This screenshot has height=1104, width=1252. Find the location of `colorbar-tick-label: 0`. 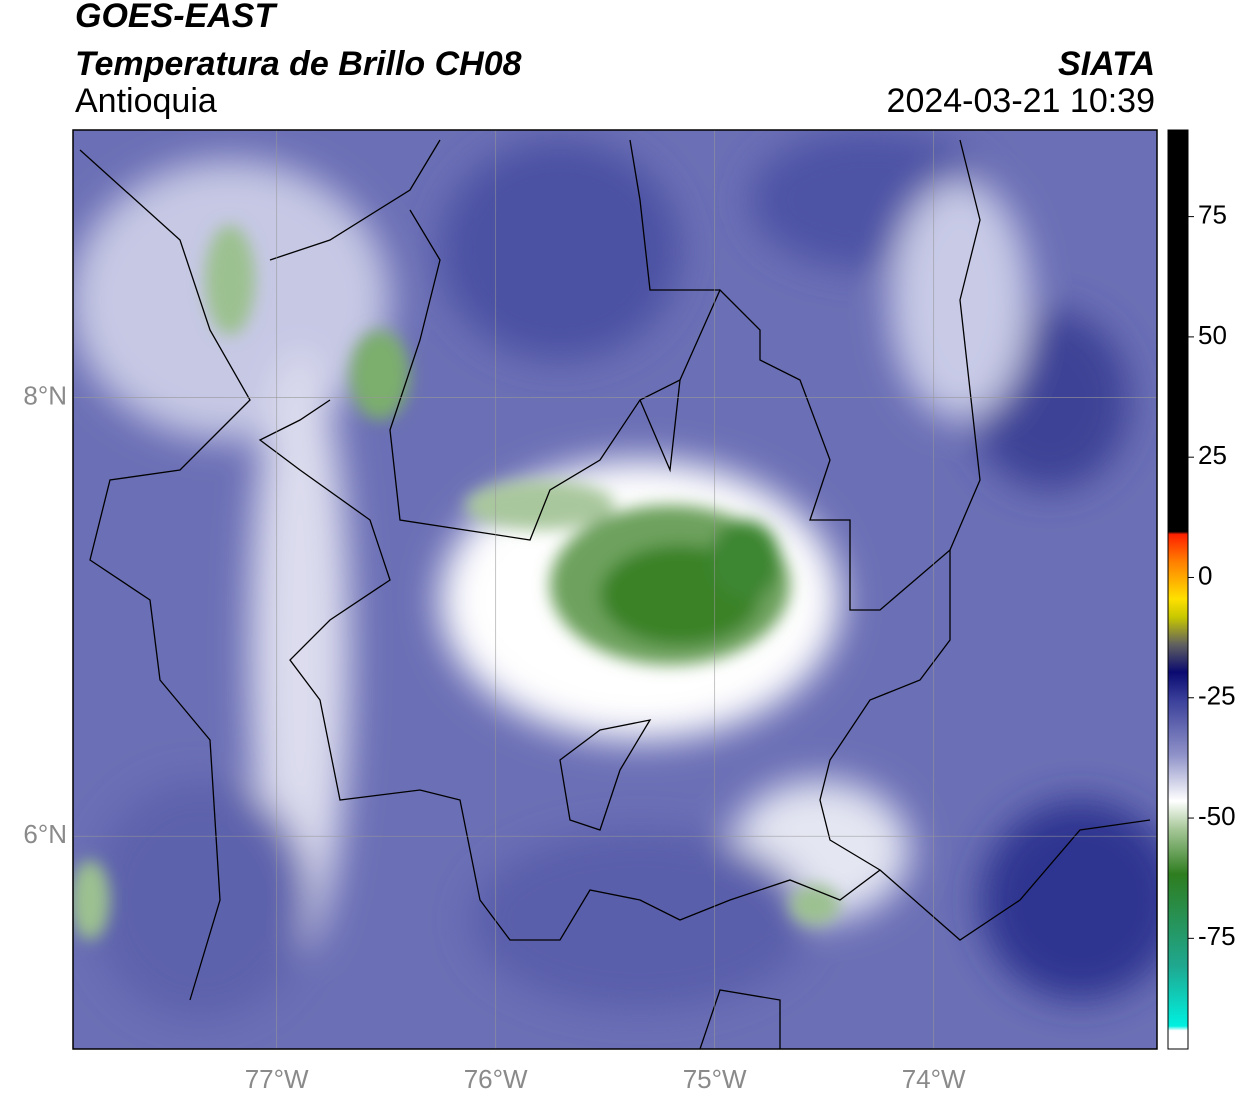

colorbar-tick-label: 0 is located at coordinates (1205, 575).